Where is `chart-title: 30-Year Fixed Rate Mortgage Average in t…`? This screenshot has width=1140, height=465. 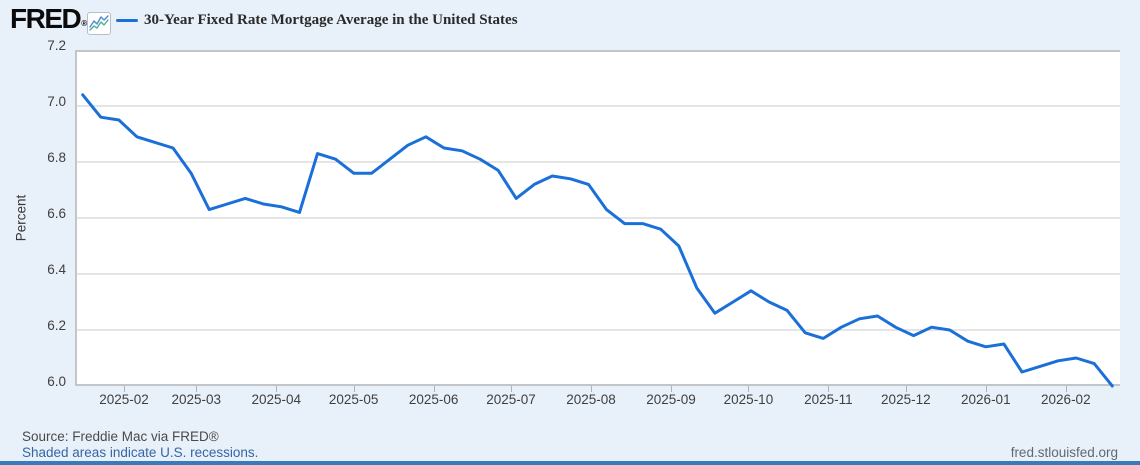
chart-title: 30-Year Fixed Rate Mortgage Average in t… is located at coordinates (331, 20).